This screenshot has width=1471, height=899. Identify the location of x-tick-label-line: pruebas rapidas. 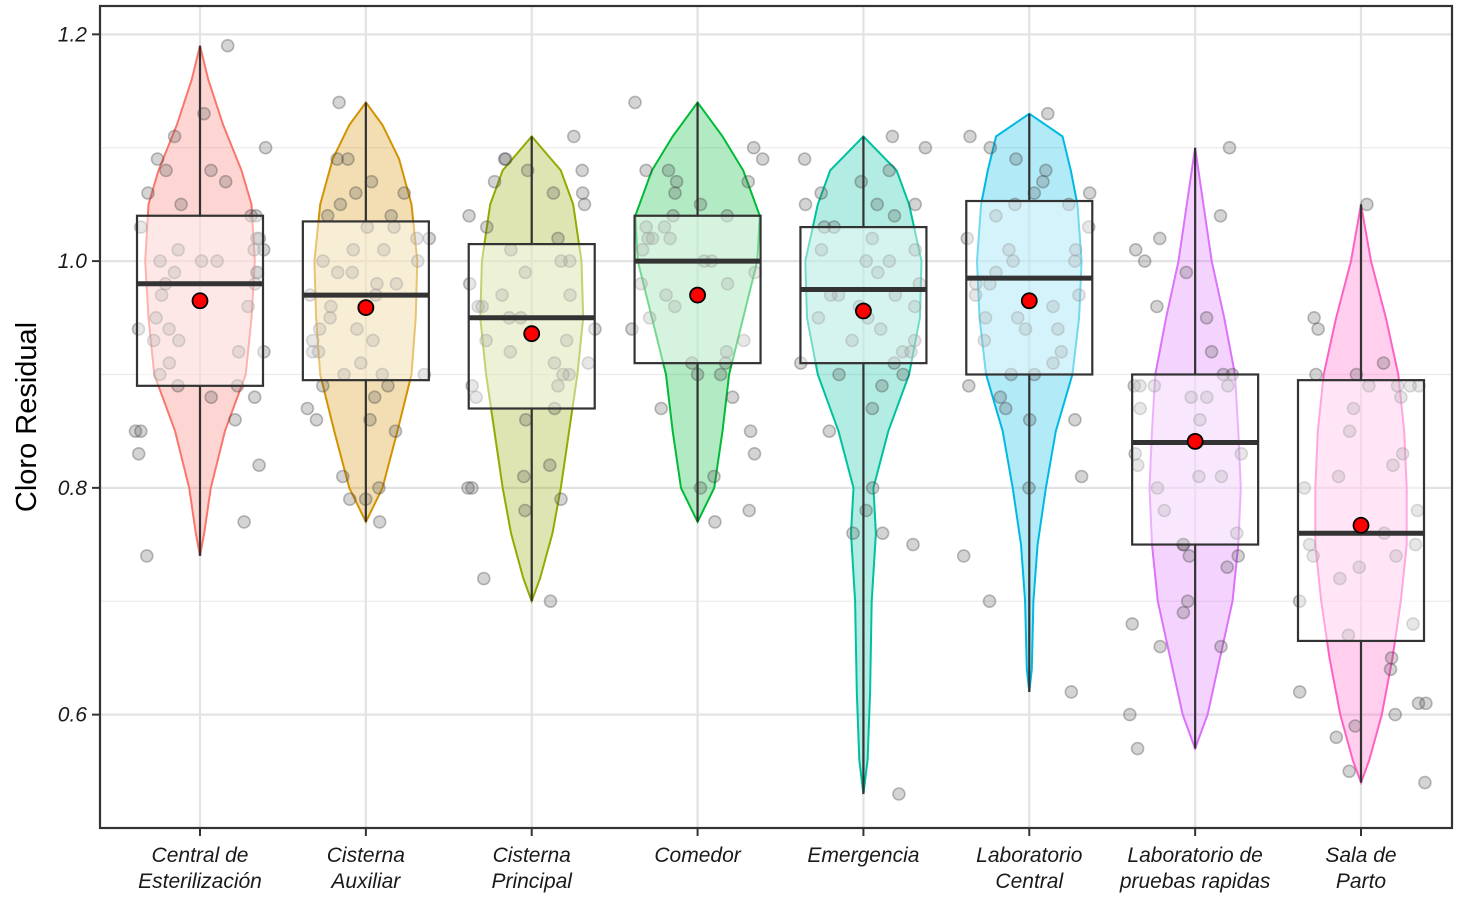
(1195, 881).